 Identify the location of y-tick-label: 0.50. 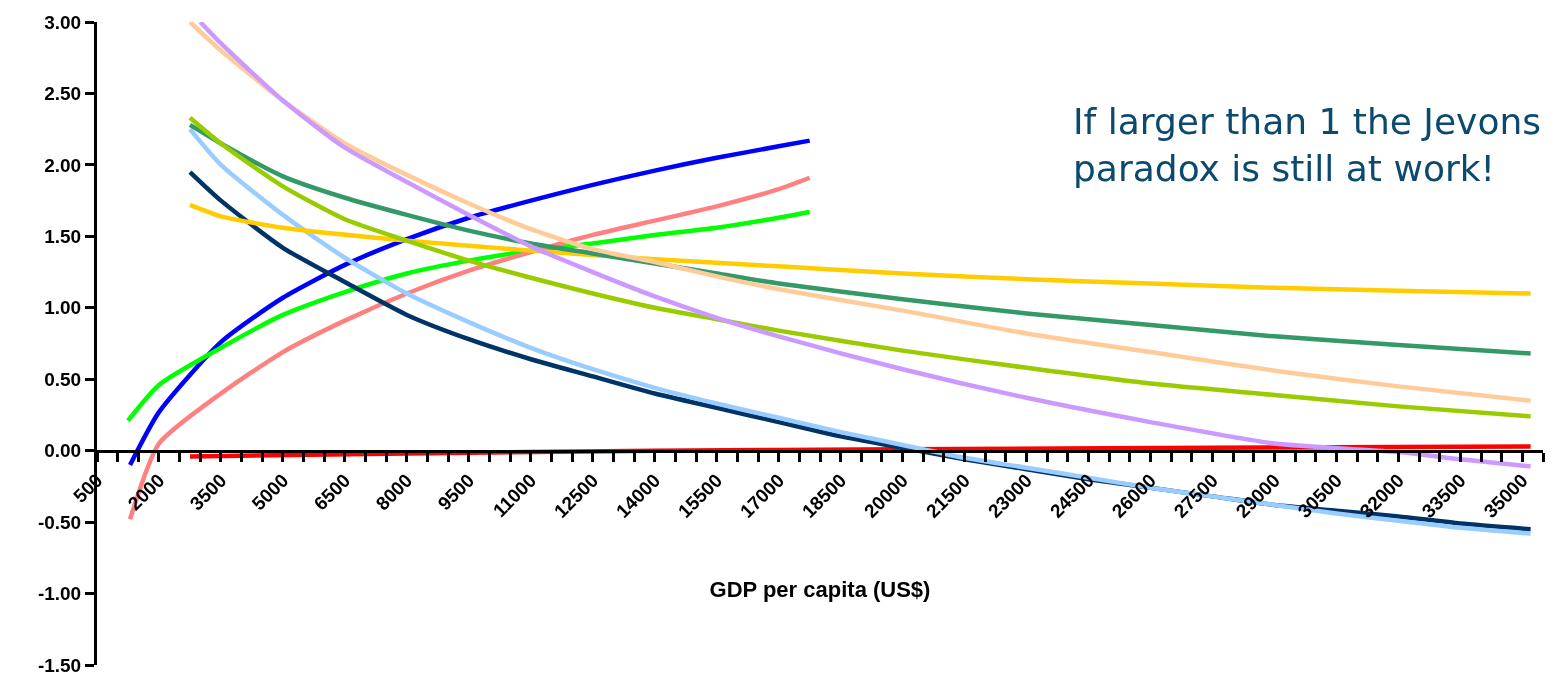
(63, 379).